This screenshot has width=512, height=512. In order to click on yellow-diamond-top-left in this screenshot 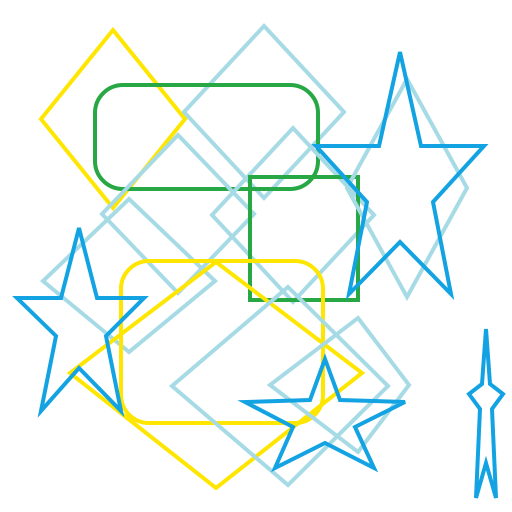, I will do `click(113, 119)`.